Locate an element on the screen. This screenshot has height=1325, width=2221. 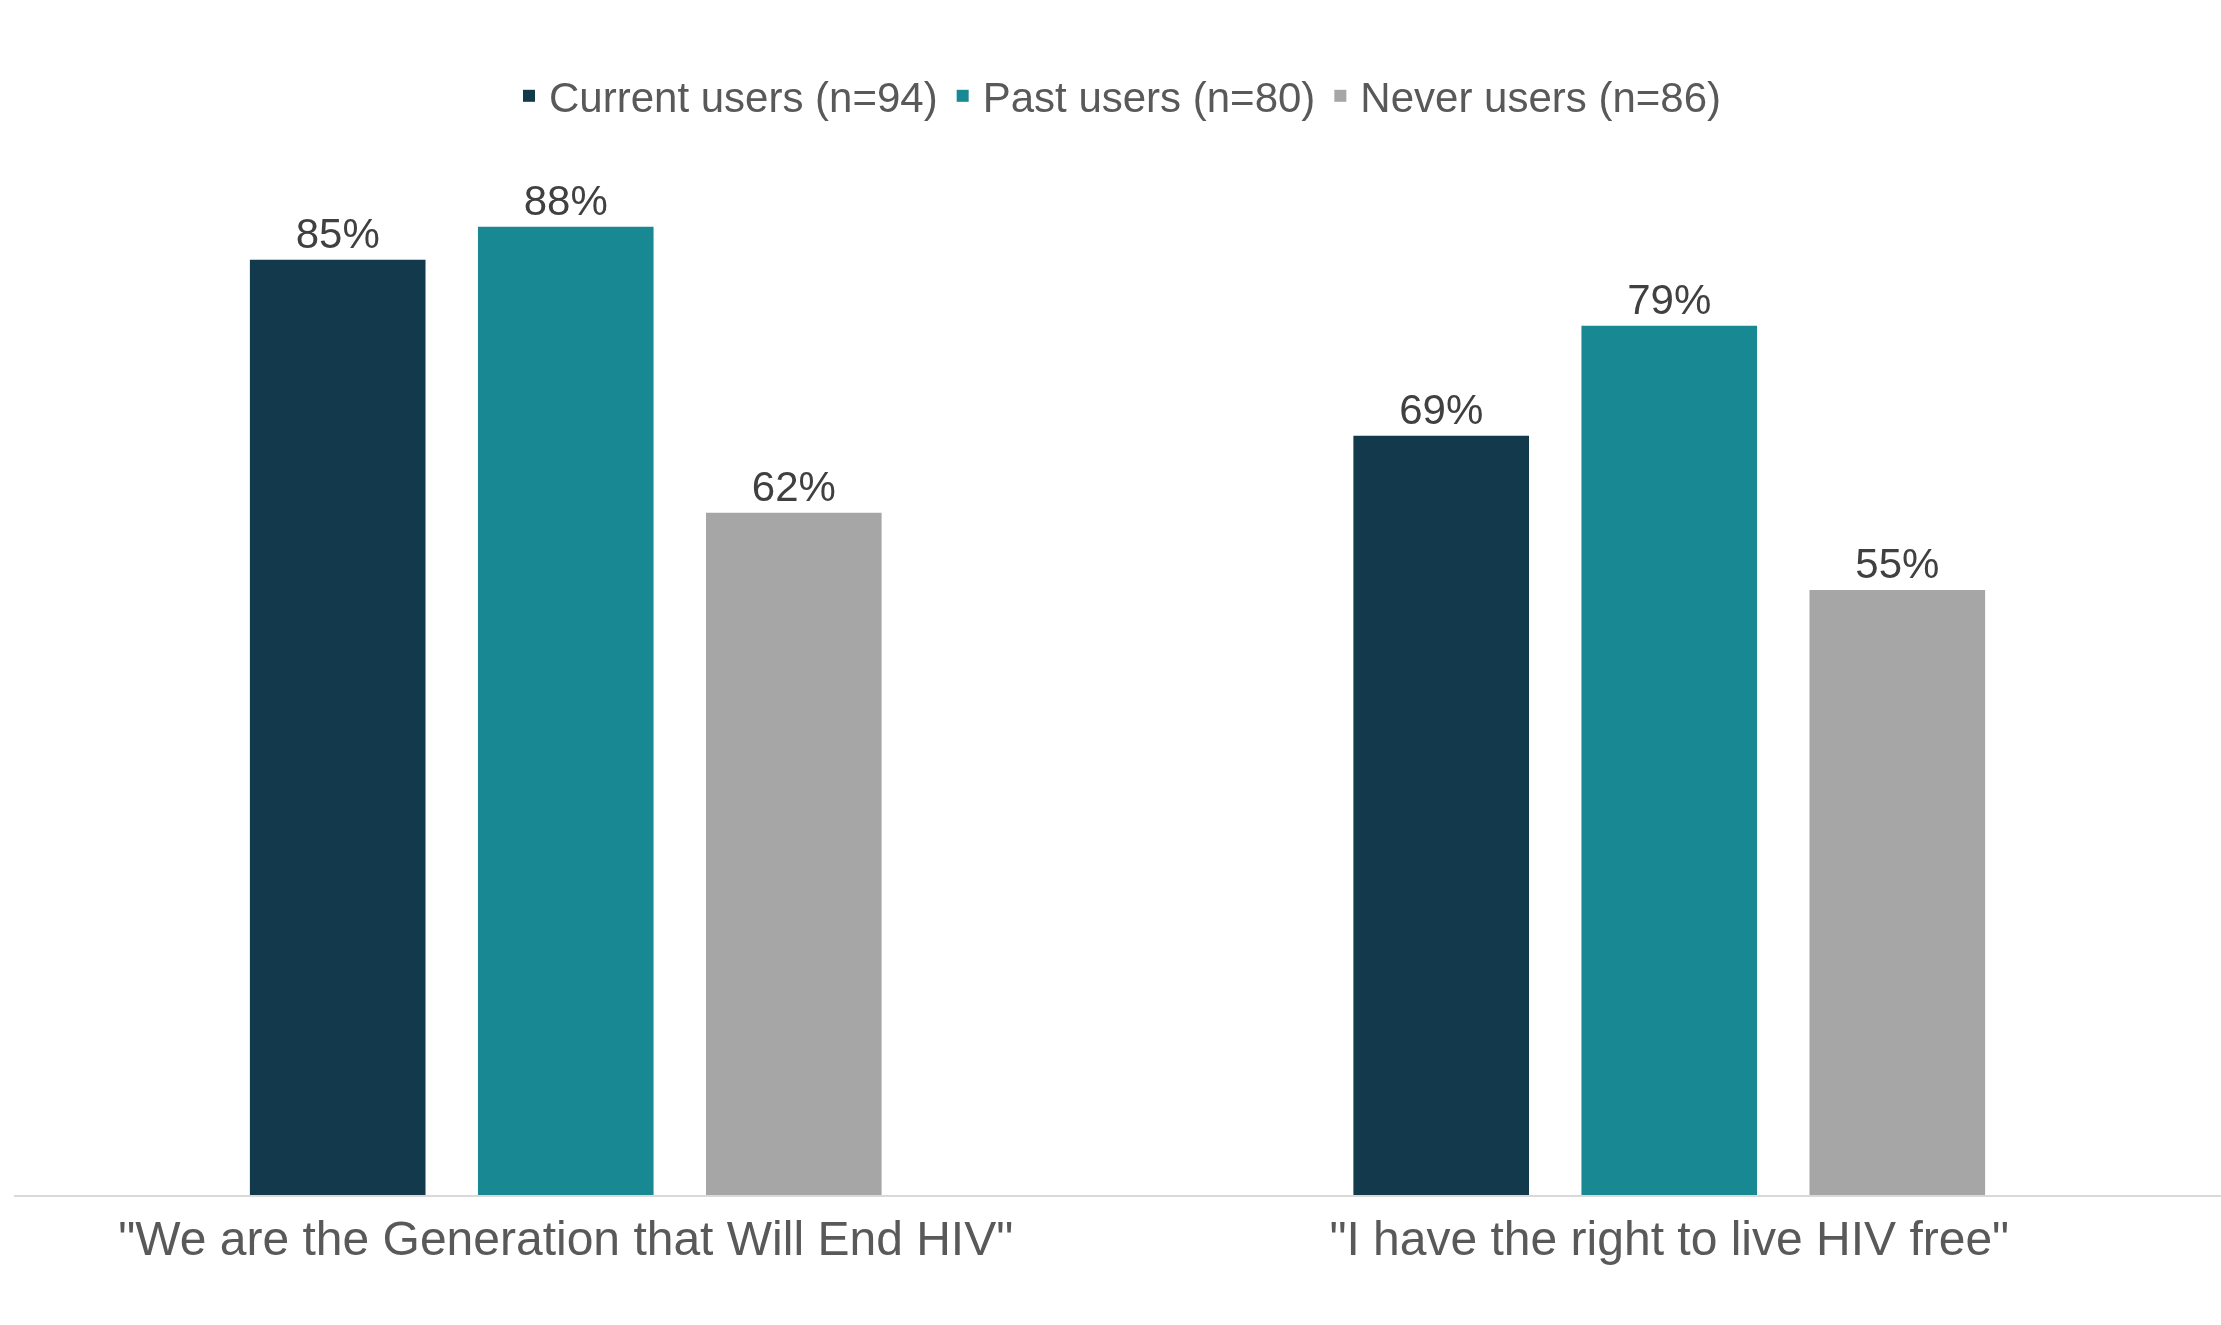
data-label: 79% is located at coordinates (1669, 299).